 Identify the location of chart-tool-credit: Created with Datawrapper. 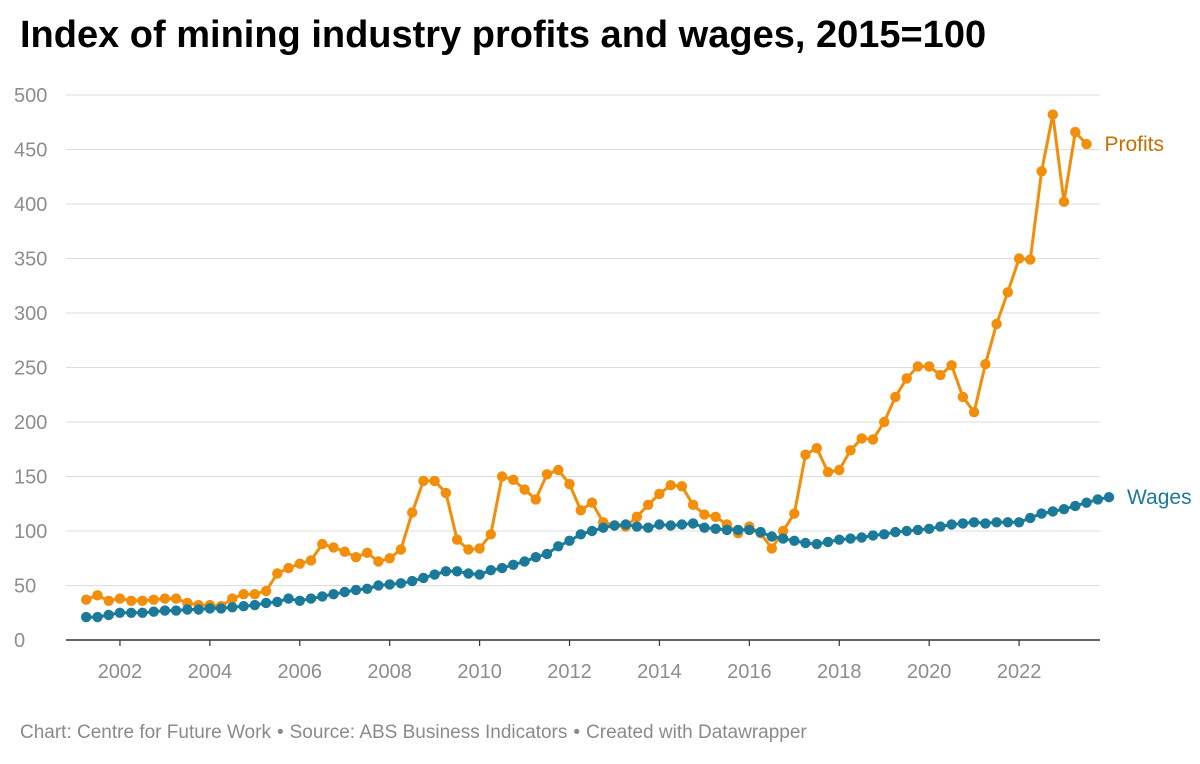
(696, 732).